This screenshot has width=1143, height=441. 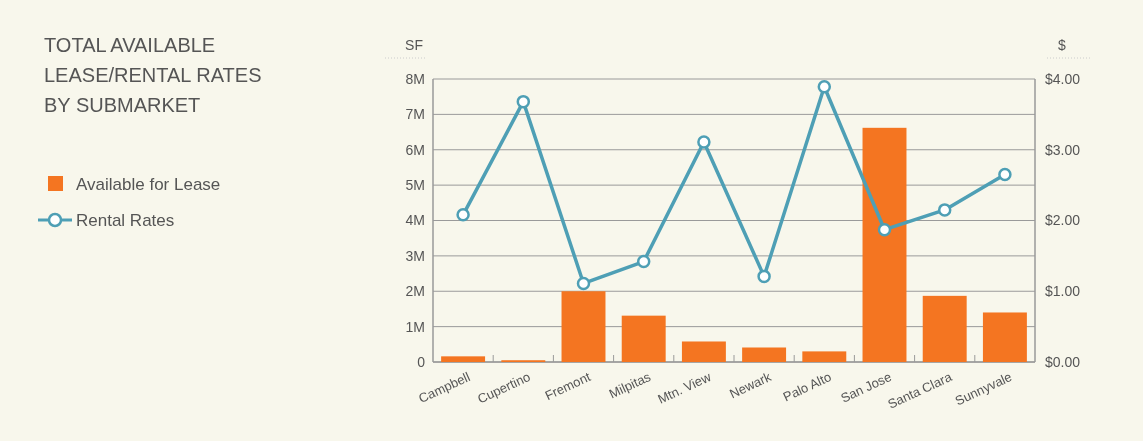 I want to click on y-tick-label: 1M, so click(x=415, y=326).